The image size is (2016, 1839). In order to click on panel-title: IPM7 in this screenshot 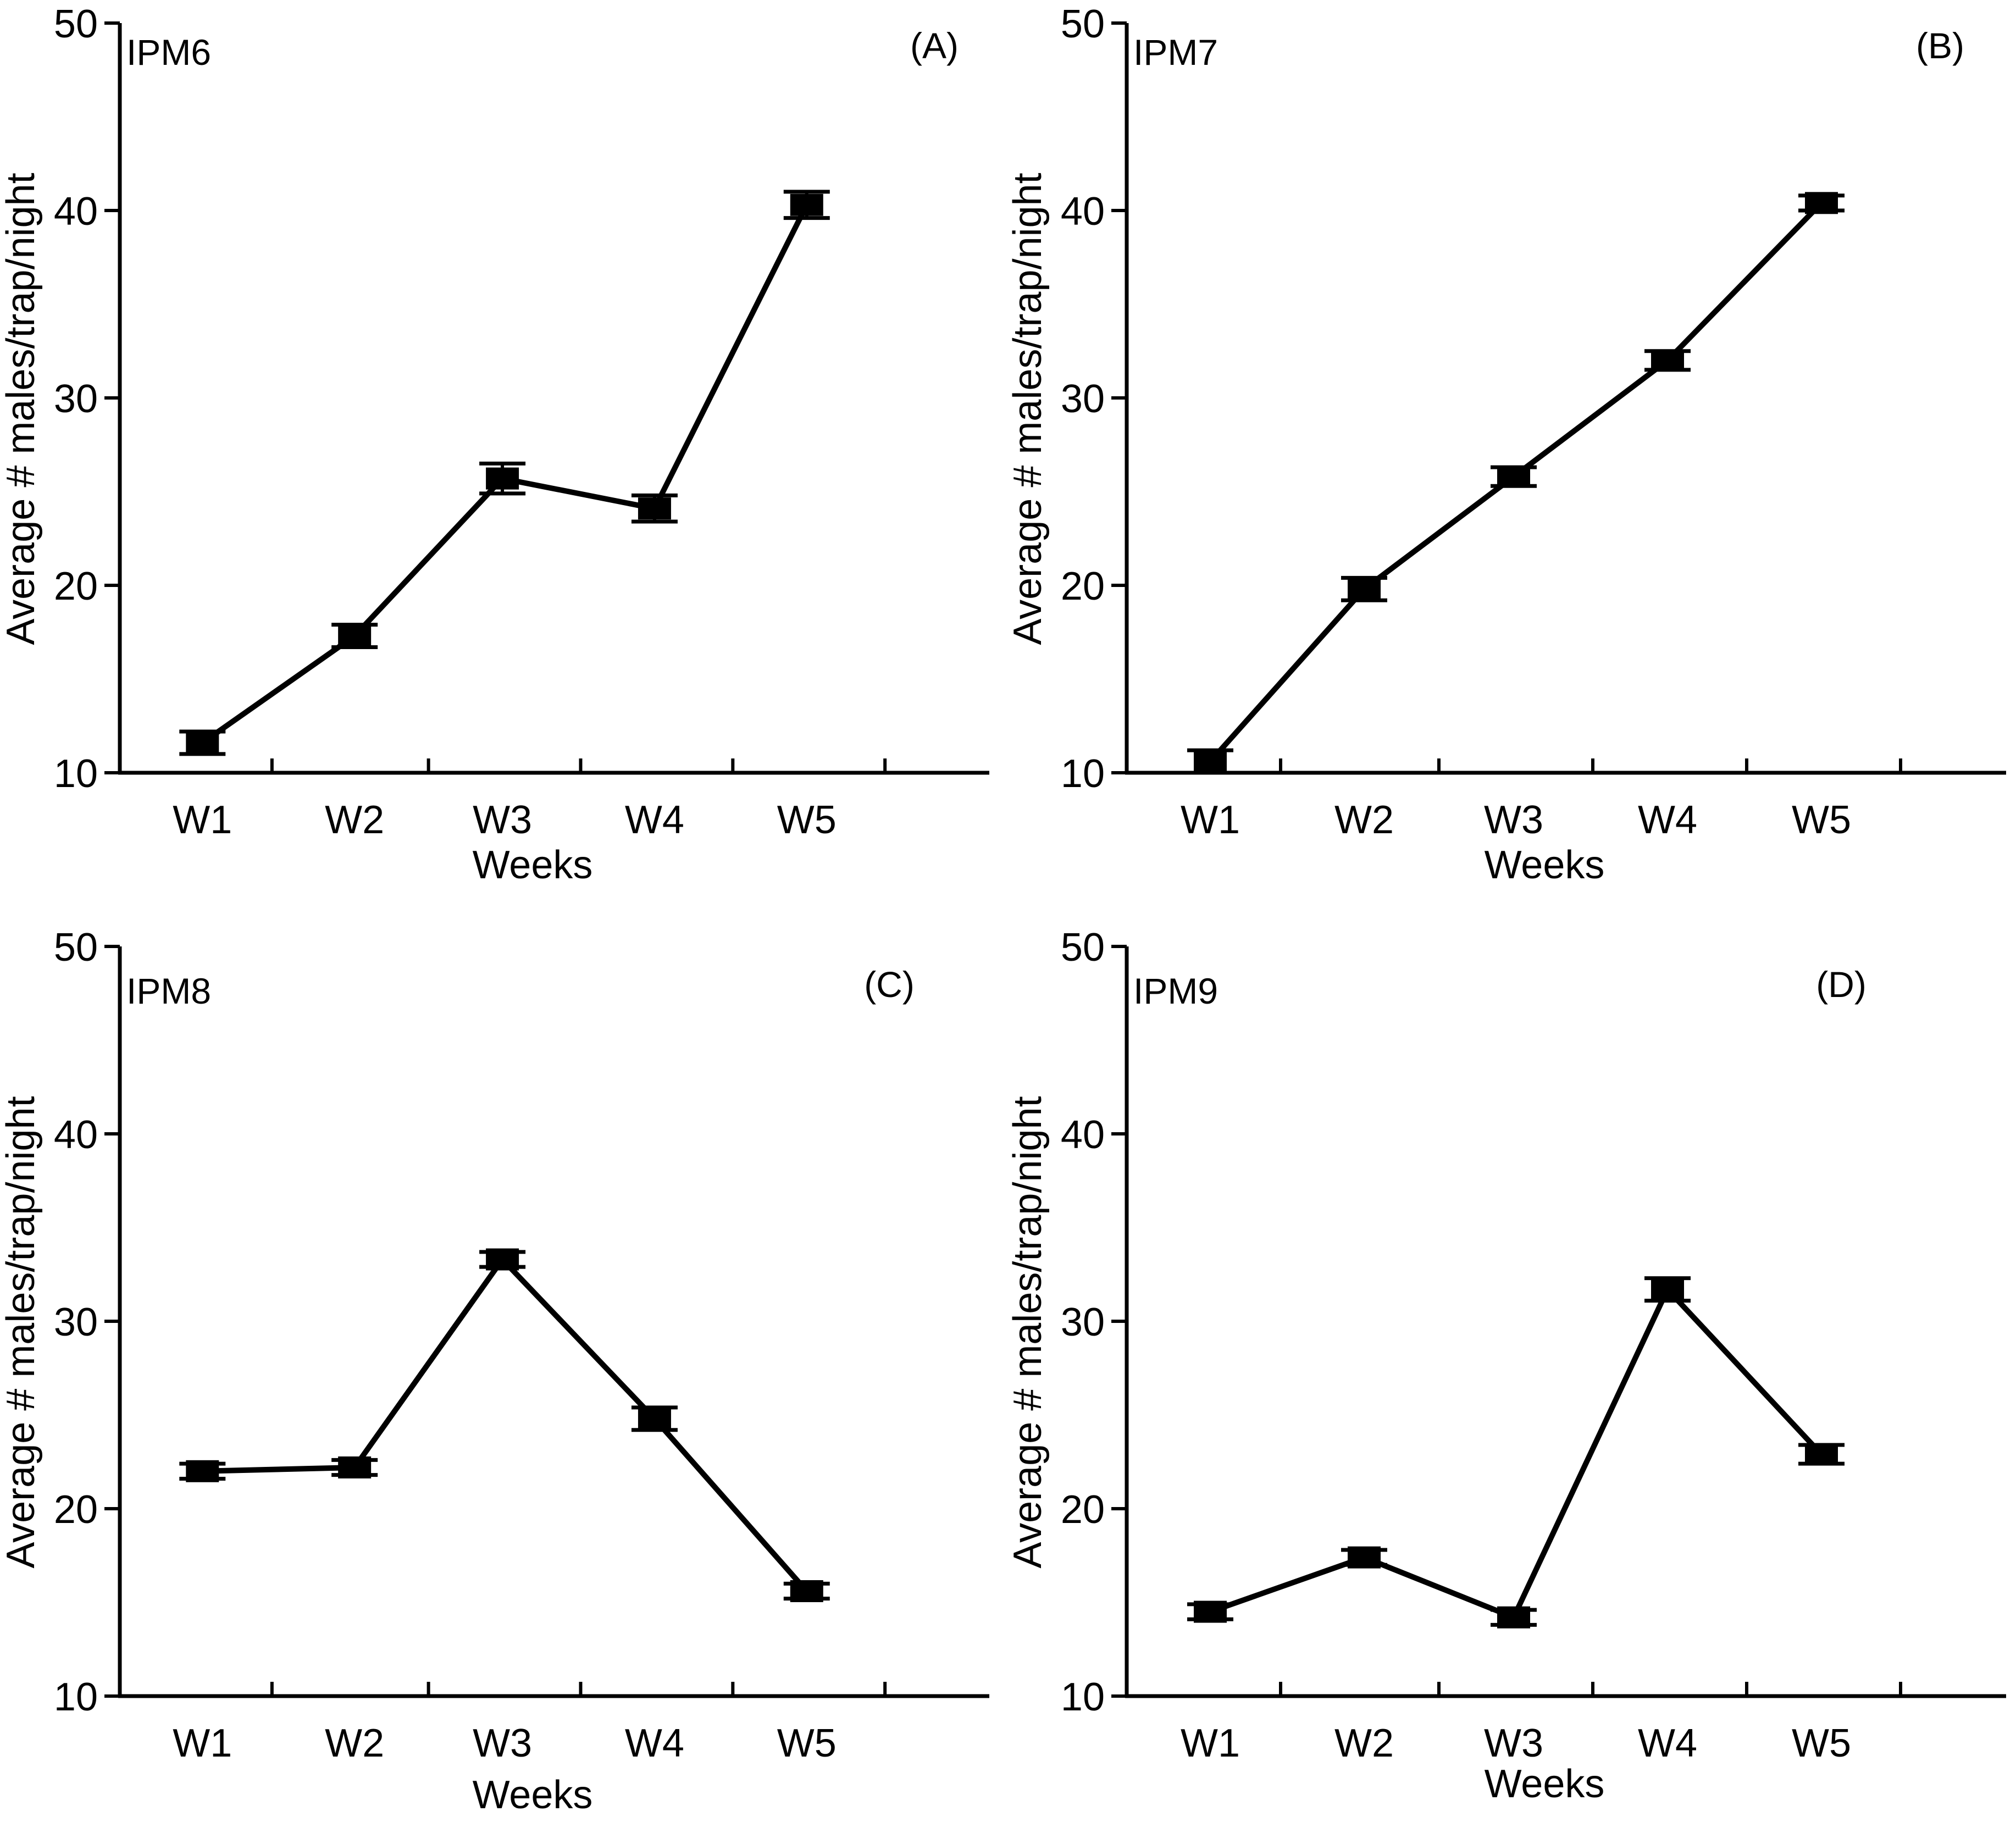, I will do `click(1175, 52)`.